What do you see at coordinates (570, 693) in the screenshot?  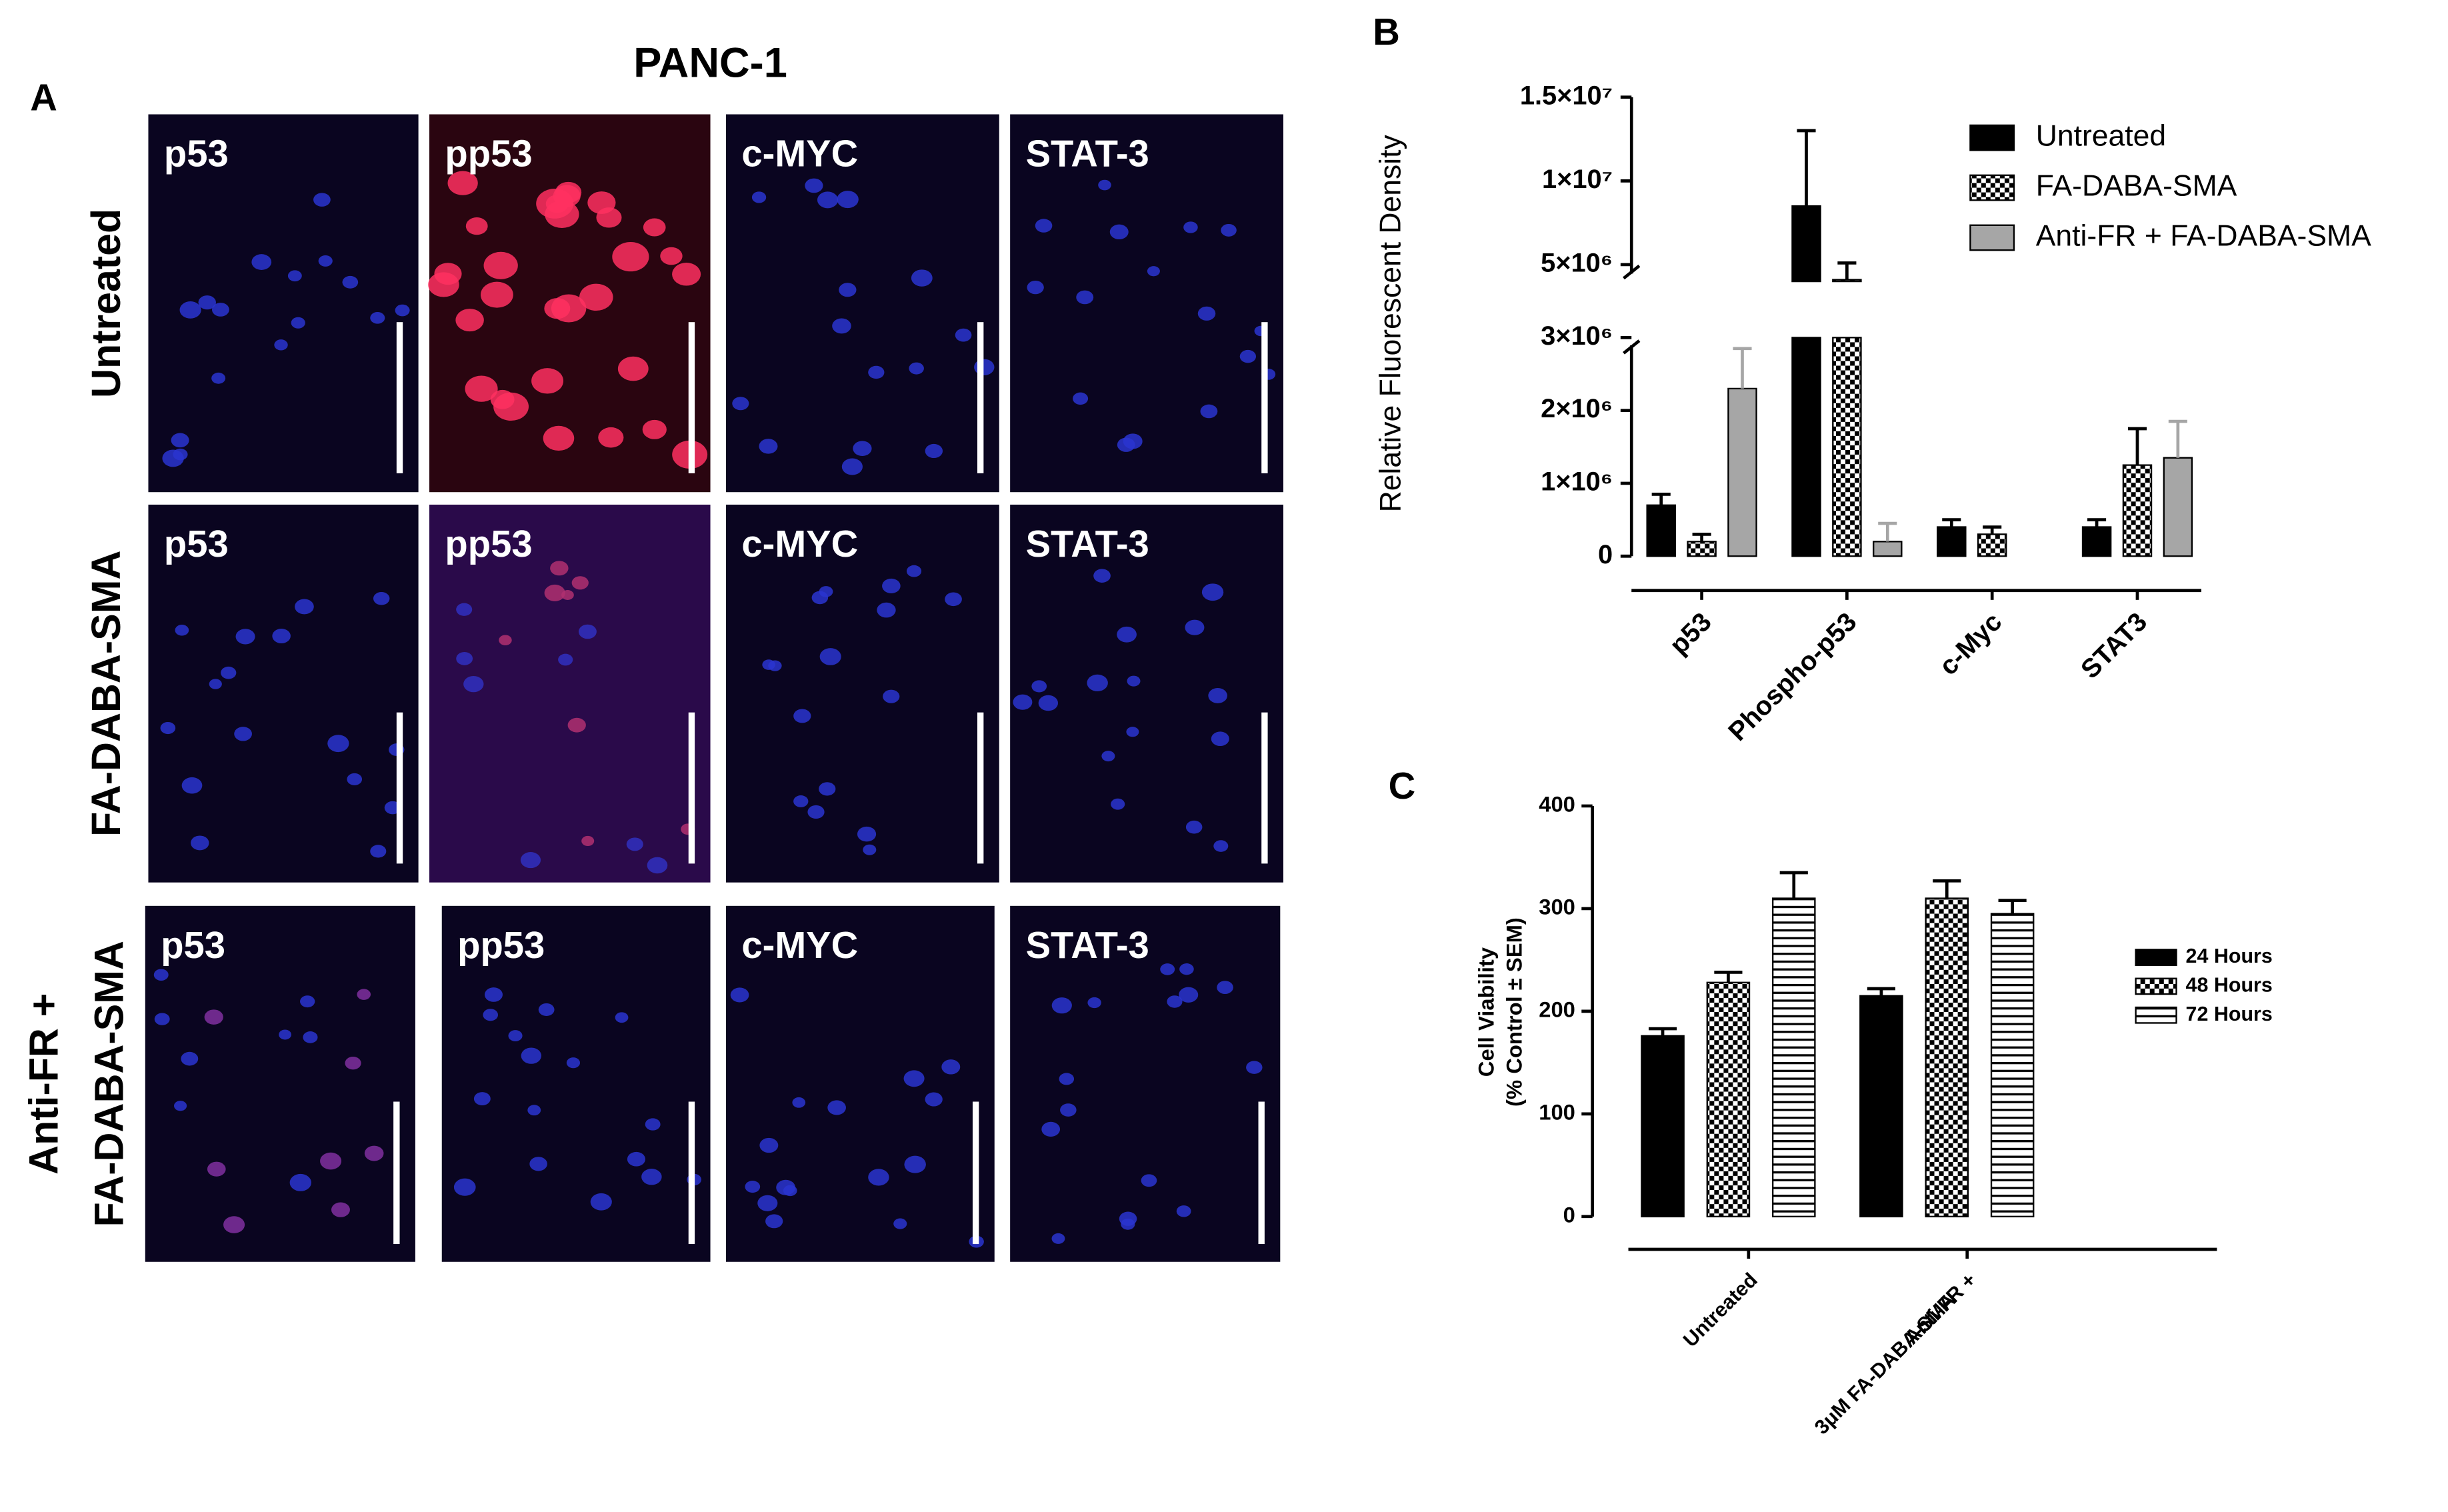 I see `micrograph: pp53` at bounding box center [570, 693].